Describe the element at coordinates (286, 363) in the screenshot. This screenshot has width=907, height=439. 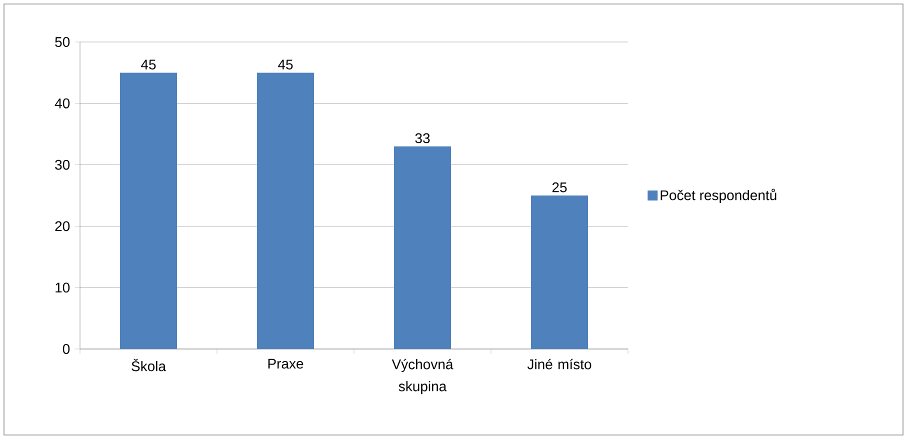
I see `x-tick-label: Praxe` at that location.